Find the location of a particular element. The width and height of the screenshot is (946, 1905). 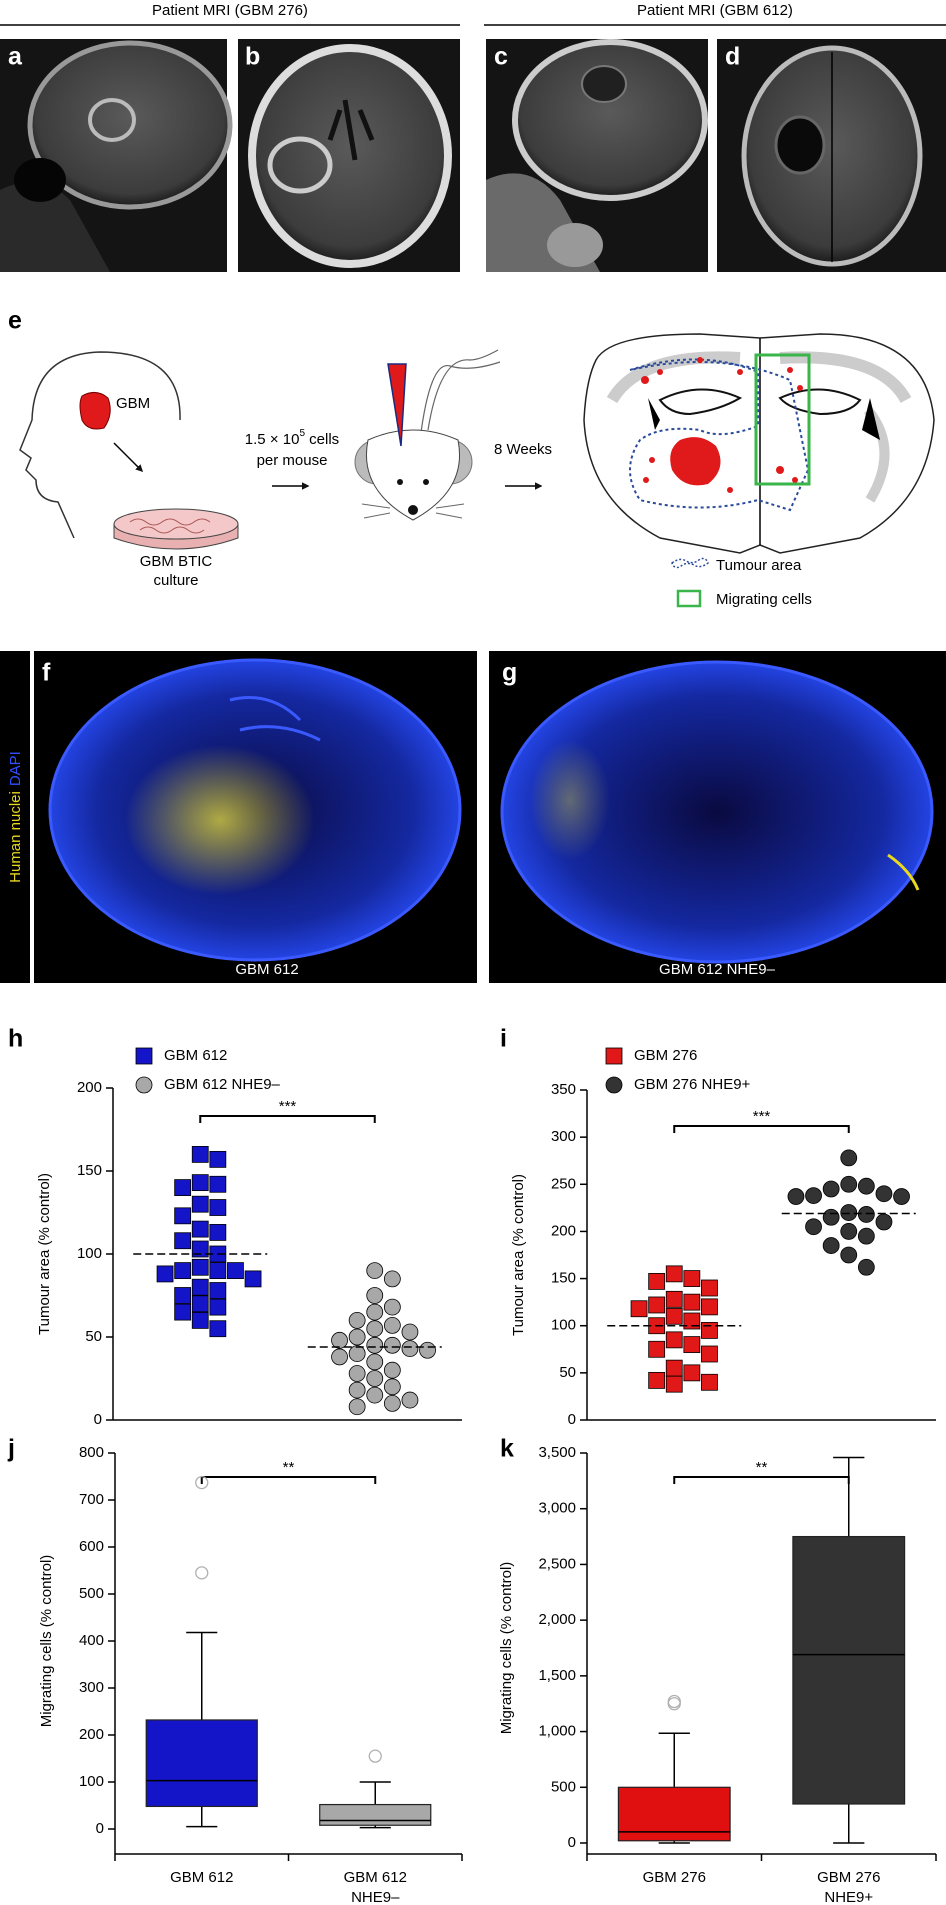

box is located at coordinates (375, 1814).